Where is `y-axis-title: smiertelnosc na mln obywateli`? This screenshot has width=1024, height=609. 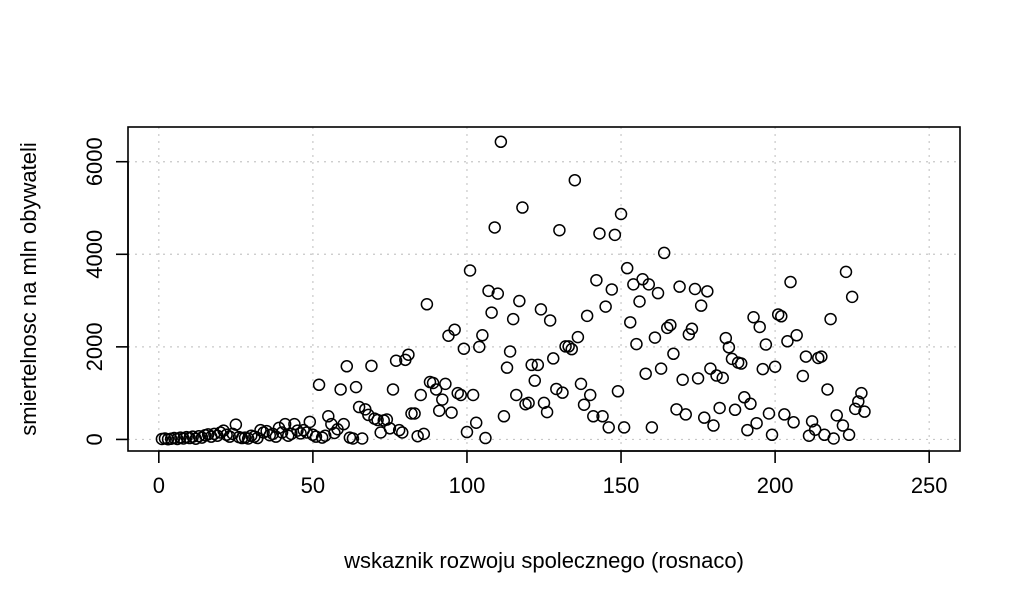
y-axis-title: smiertelnosc na mln obywateli is located at coordinates (28, 288).